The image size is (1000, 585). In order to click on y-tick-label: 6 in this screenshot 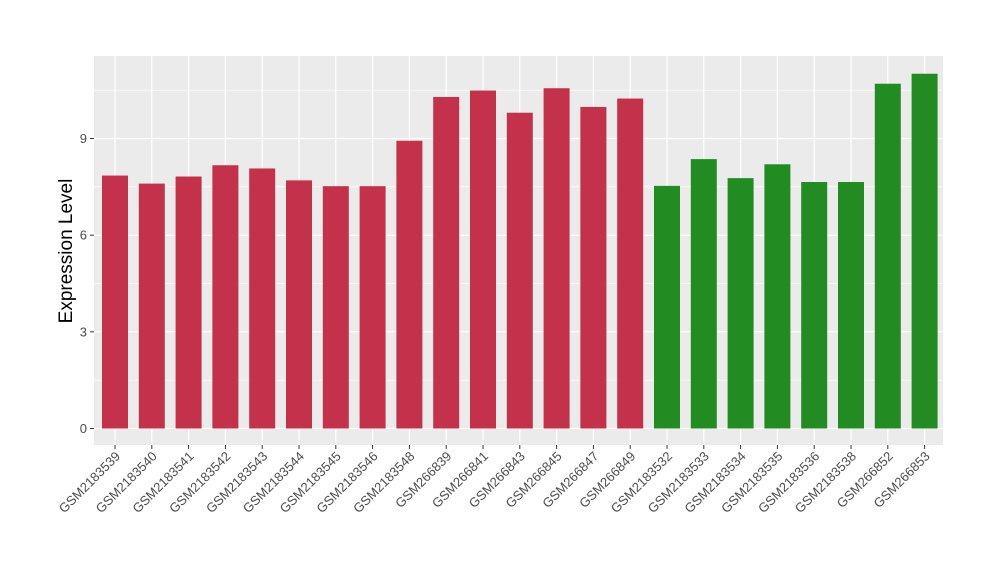, I will do `click(83, 235)`.